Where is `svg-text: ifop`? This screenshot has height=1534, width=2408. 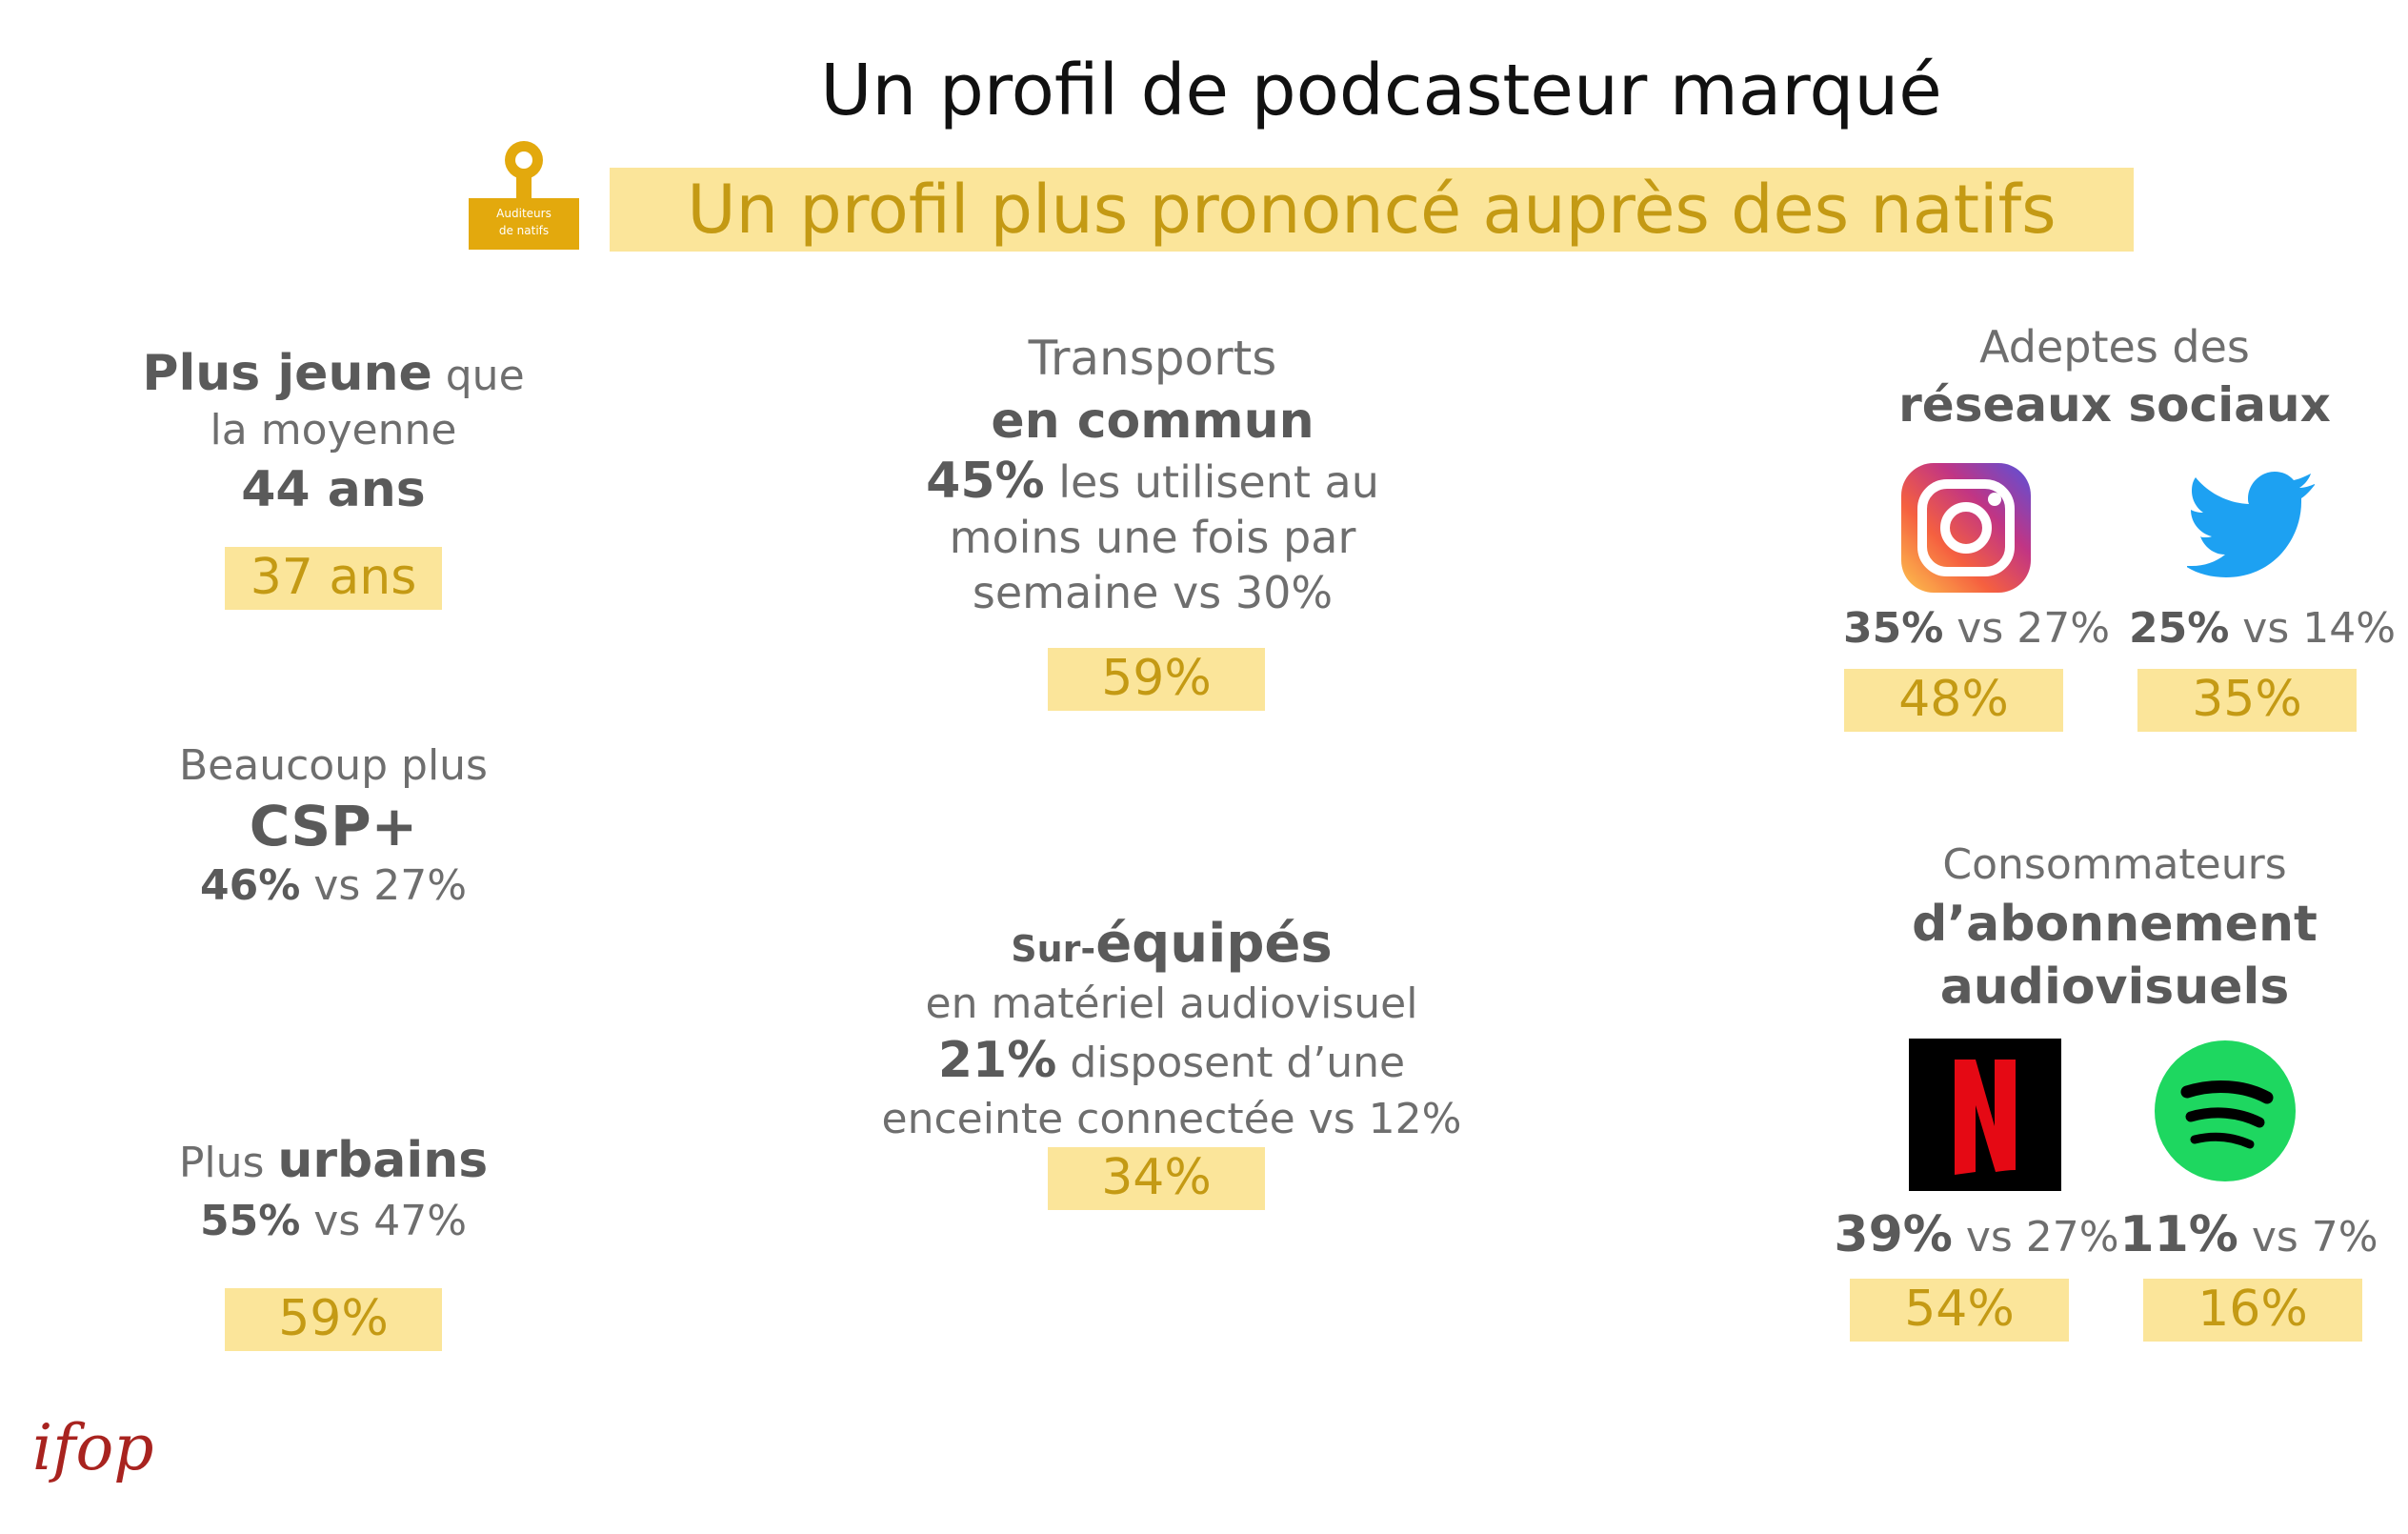
svg-text: ifop is located at coordinates (93, 1447).